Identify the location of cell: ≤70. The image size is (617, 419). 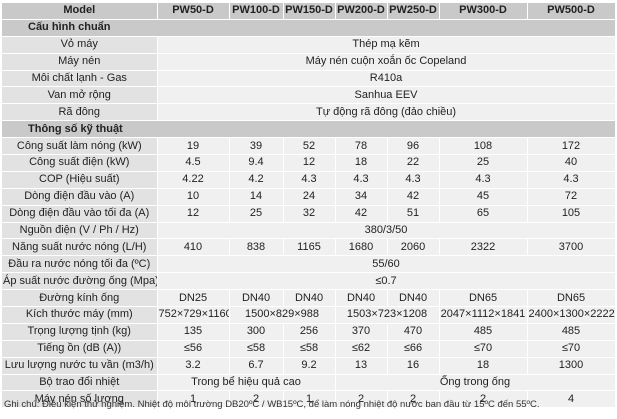
(483, 349).